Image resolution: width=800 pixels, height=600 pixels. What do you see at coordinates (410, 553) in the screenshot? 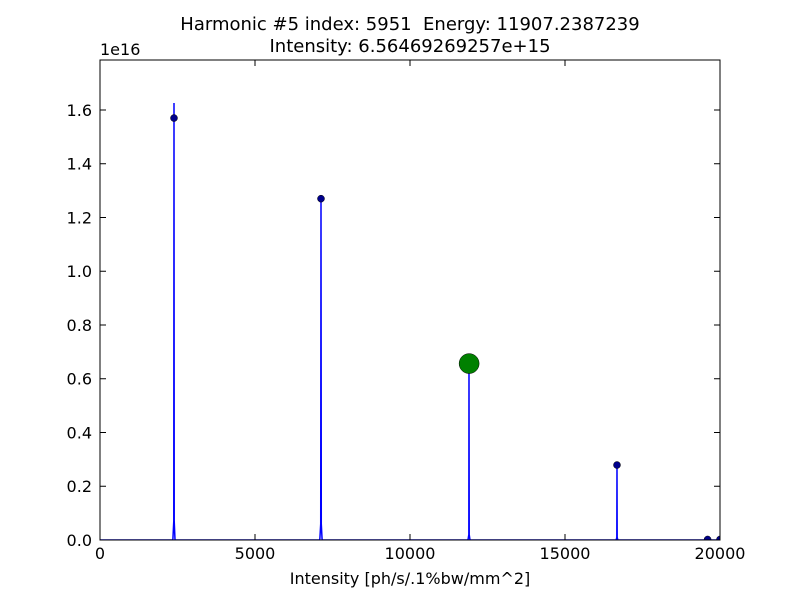
I see `x-tick-label: 10000` at bounding box center [410, 553].